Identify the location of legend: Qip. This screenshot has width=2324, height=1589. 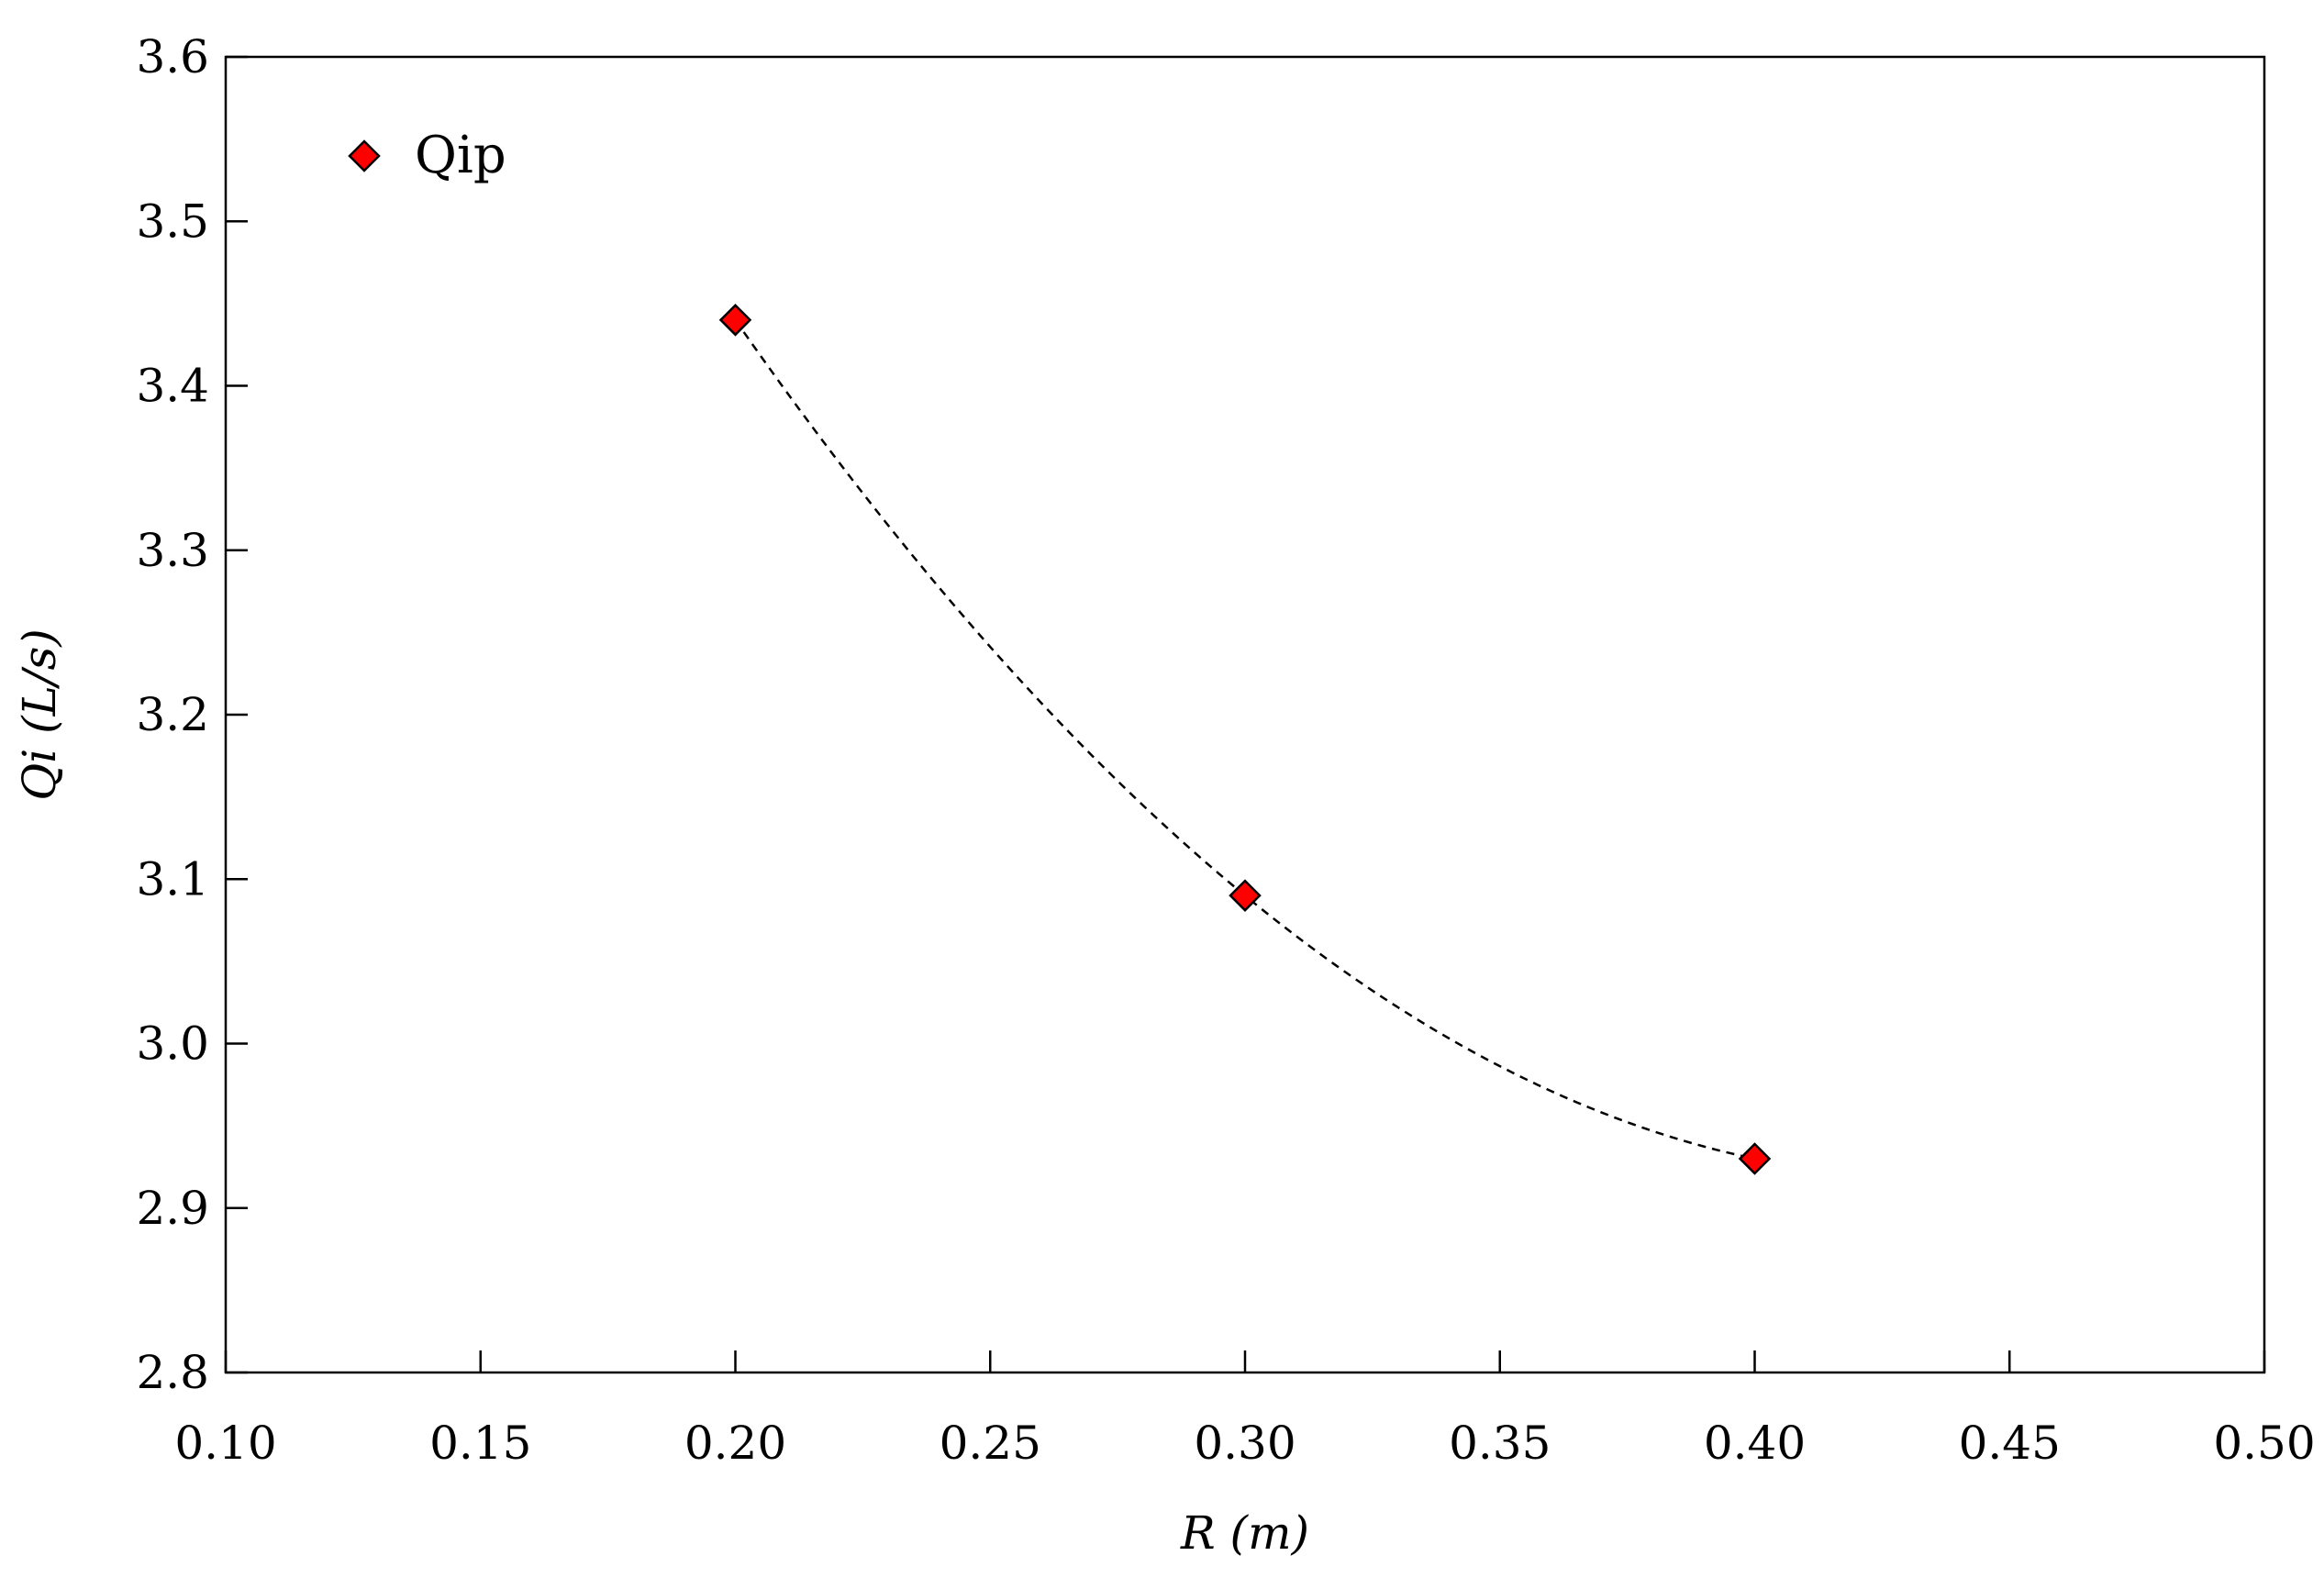
(427, 155).